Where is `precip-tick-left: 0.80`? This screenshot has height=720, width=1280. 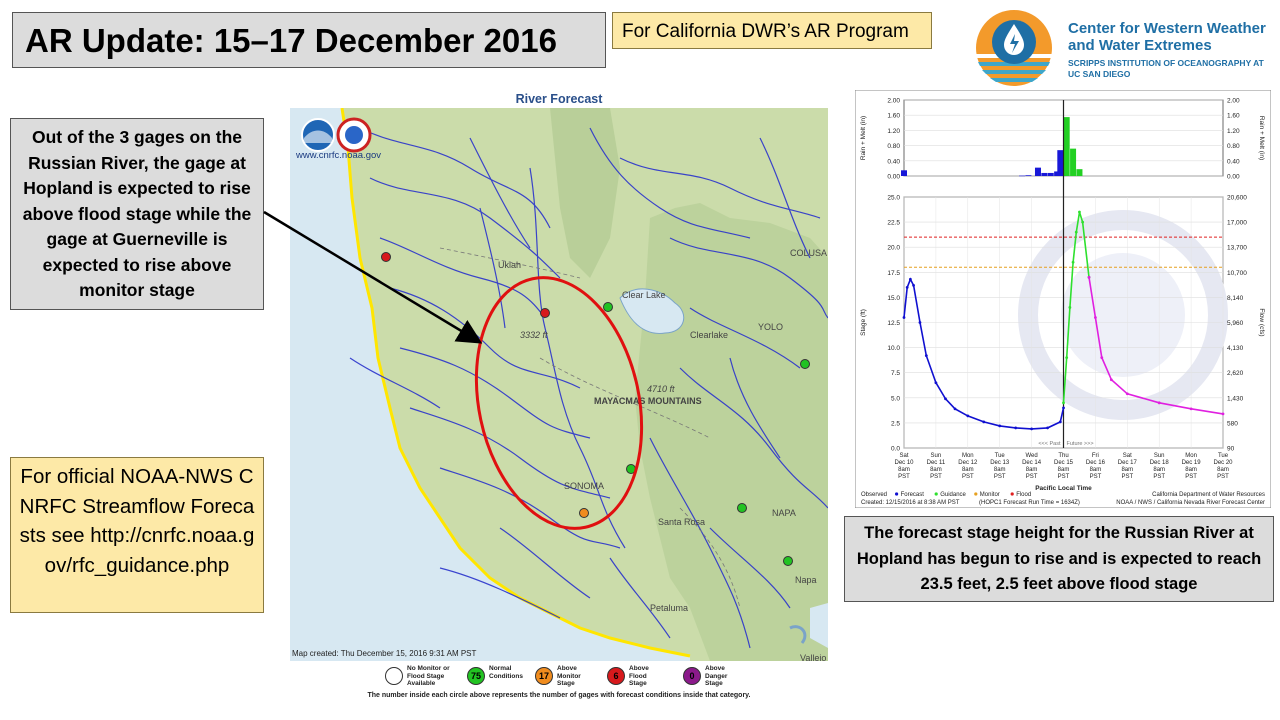
precip-tick-left: 0.80 is located at coordinates (893, 146).